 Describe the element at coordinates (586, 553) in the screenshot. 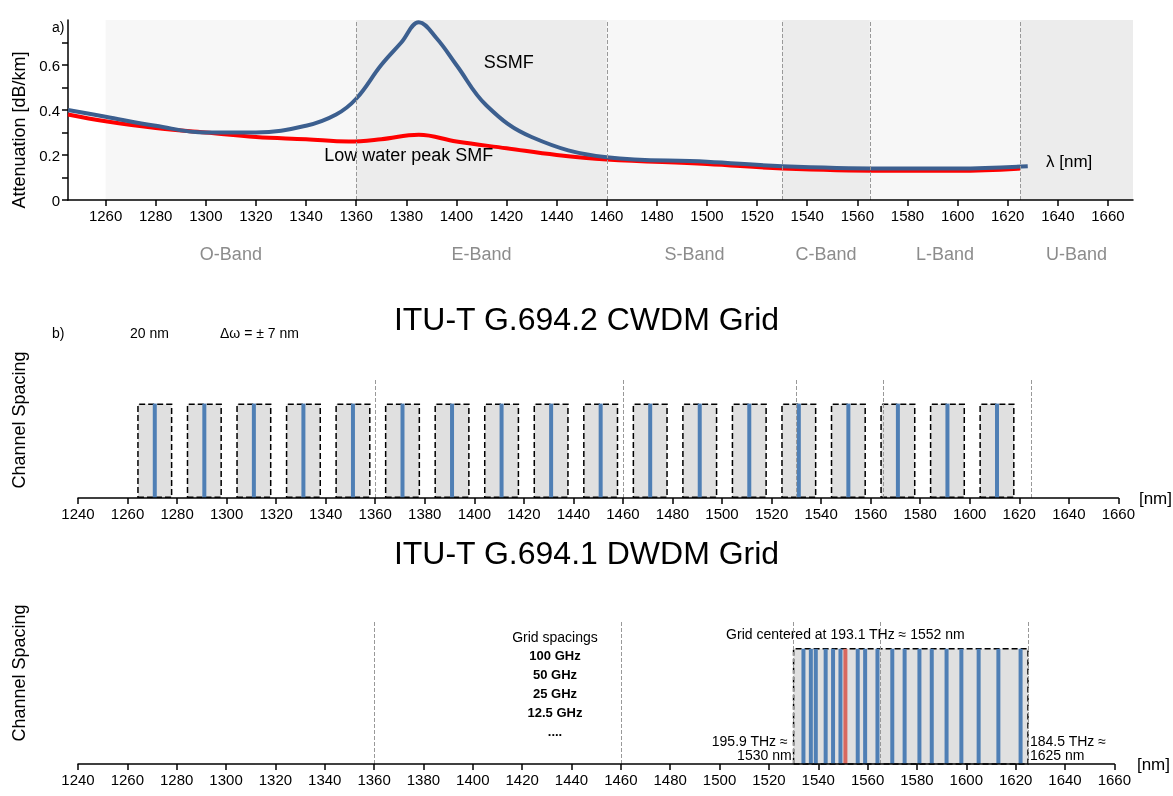

I see `chart-title: ITU-T G.694.1 DWDM Grid` at that location.